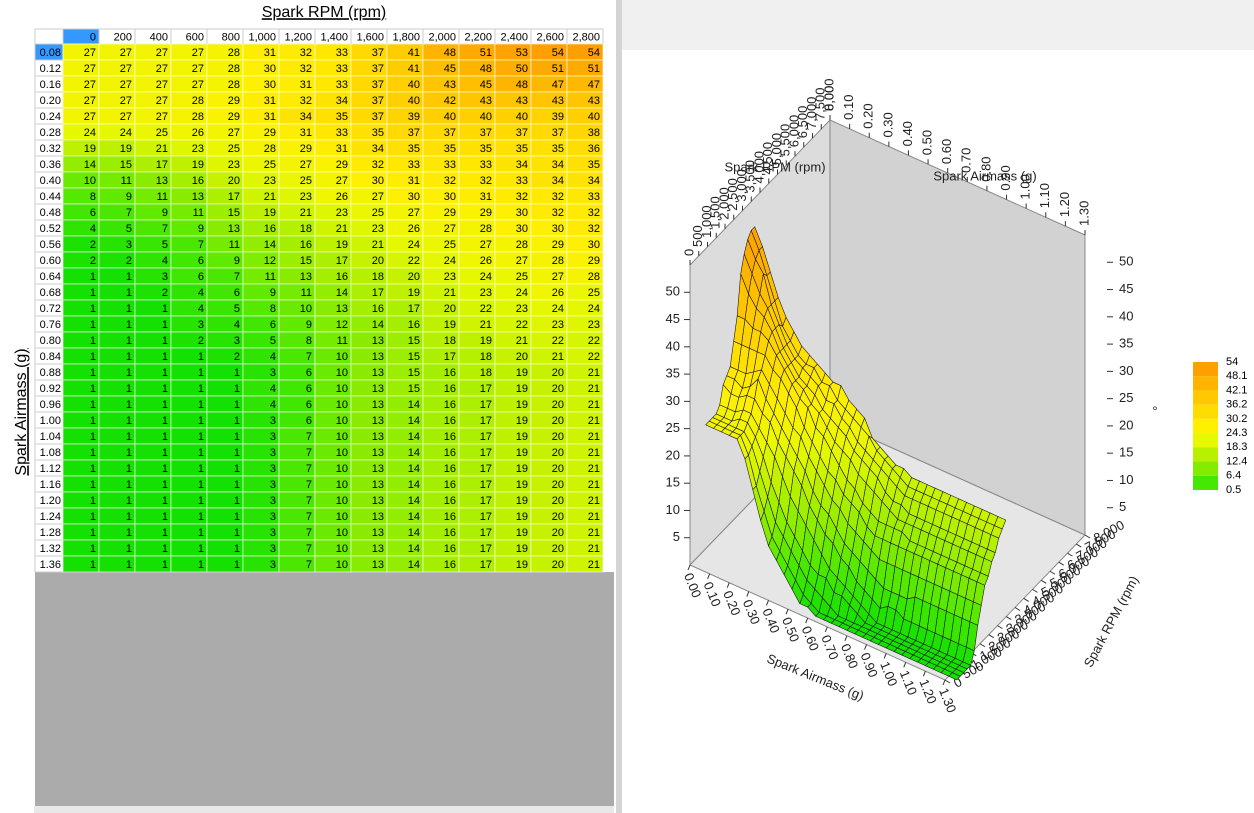  I want to click on scrollbar, so click(324, 809).